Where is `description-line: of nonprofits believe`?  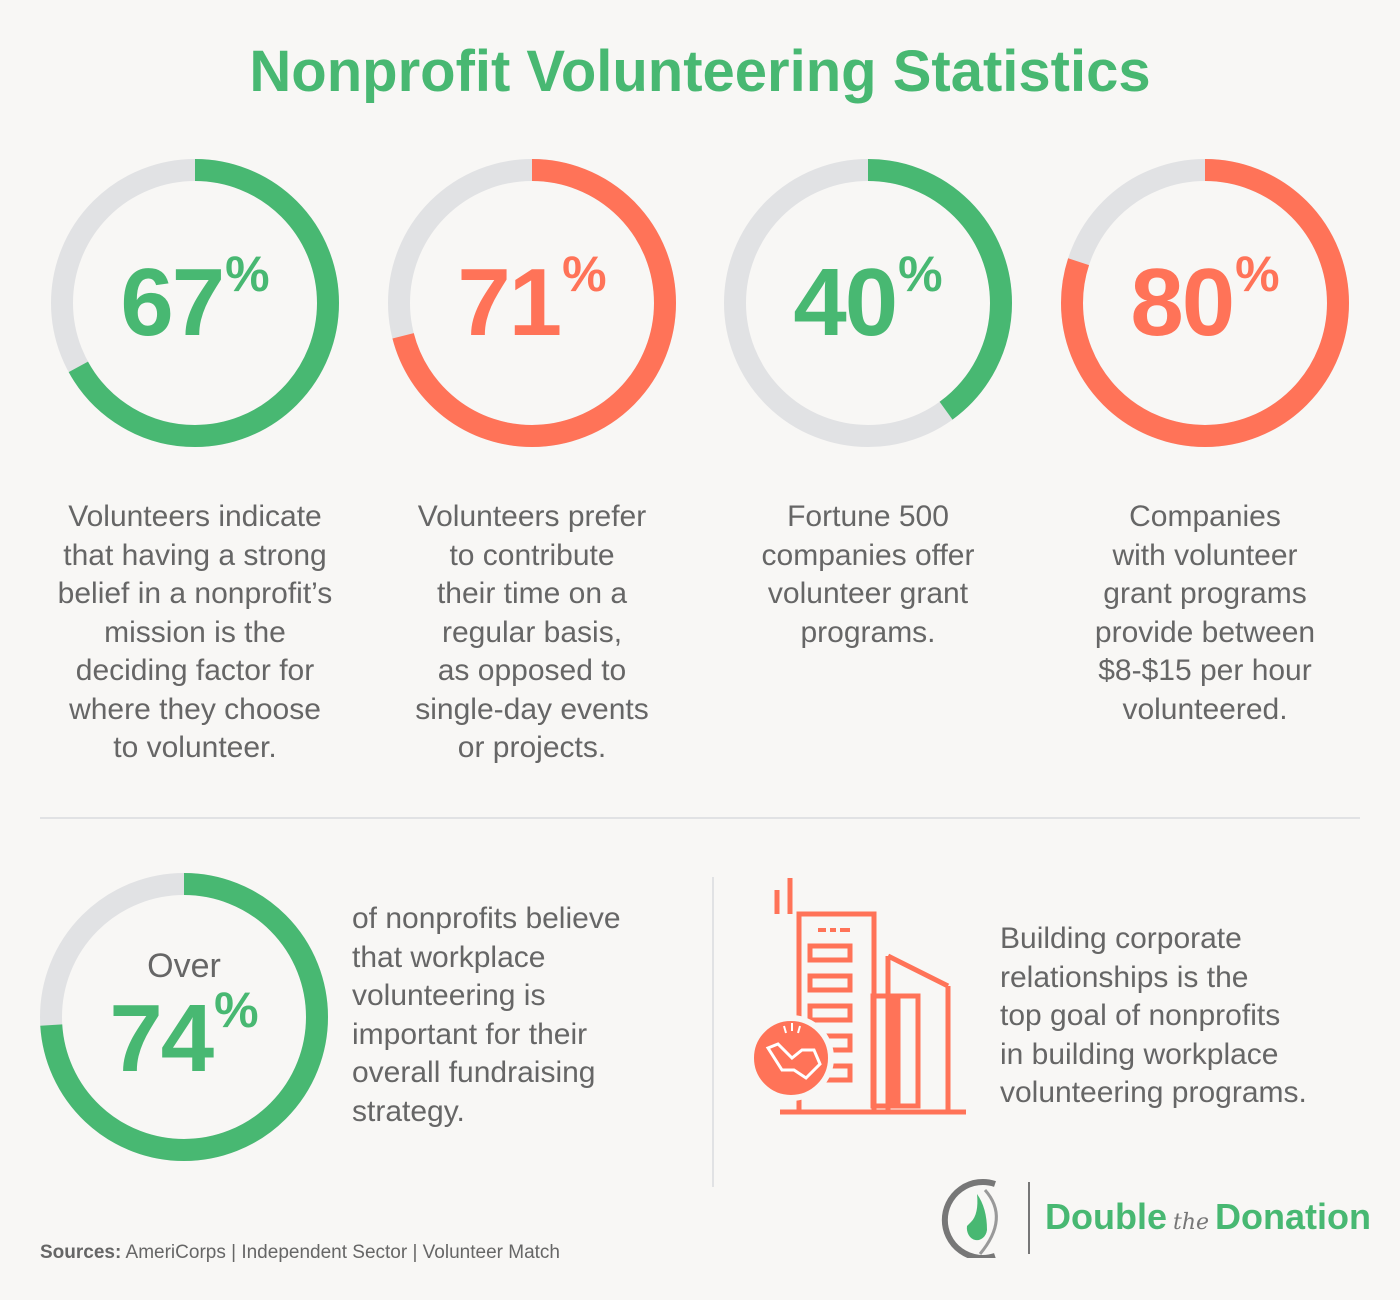
description-line: of nonprofits believe is located at coordinates (486, 918).